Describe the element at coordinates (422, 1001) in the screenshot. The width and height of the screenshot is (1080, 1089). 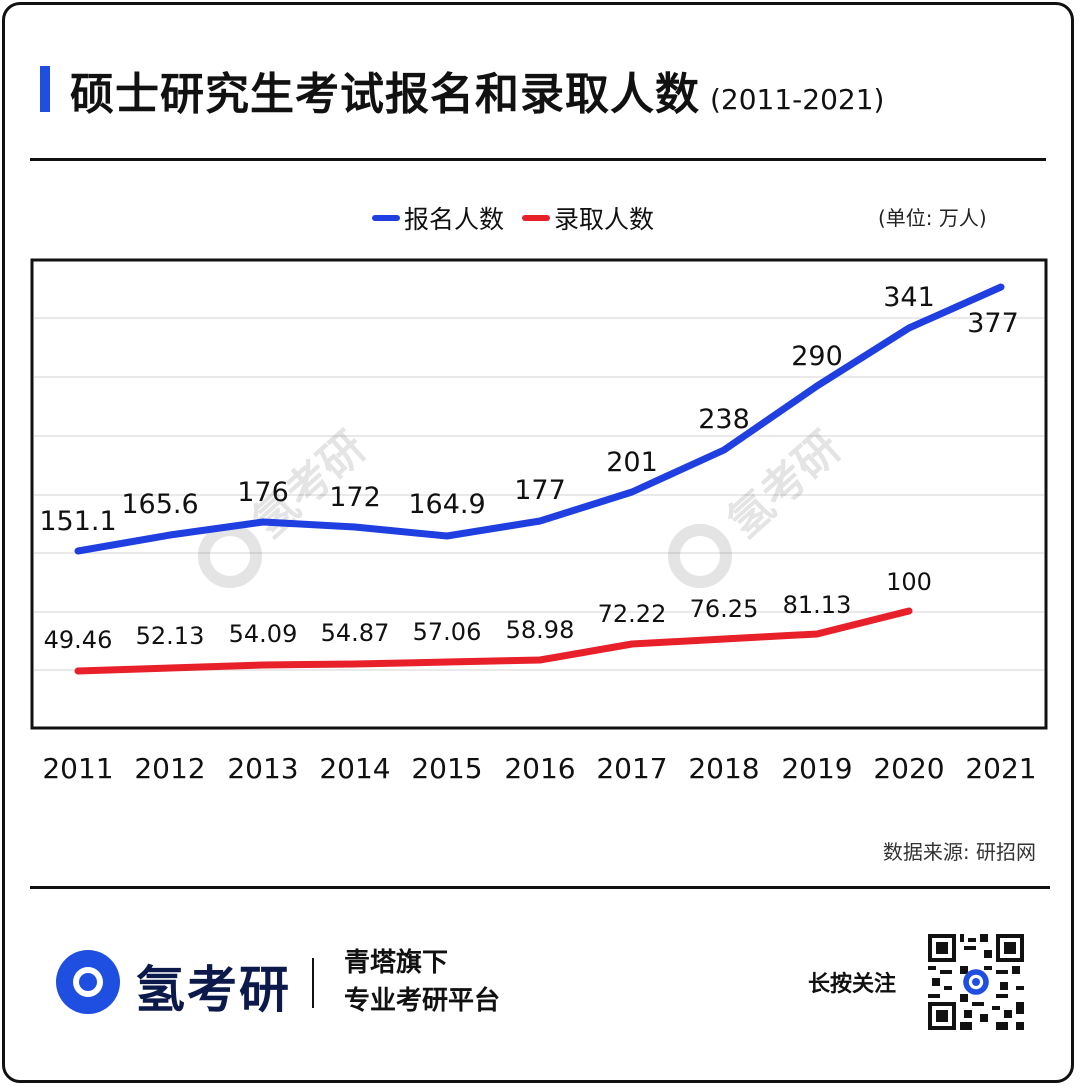
I see `tagline-line-2: 专业考研平台` at that location.